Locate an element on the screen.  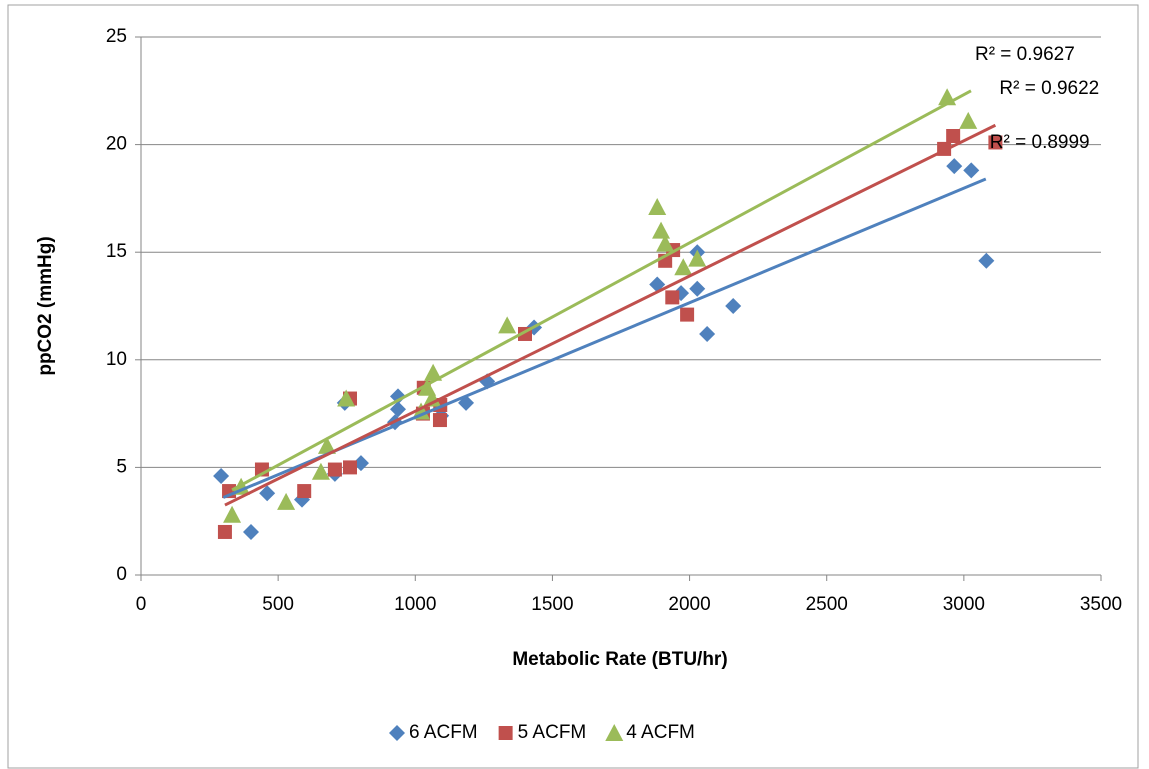
trendline-label: R² = 0.9627 is located at coordinates (1025, 54).